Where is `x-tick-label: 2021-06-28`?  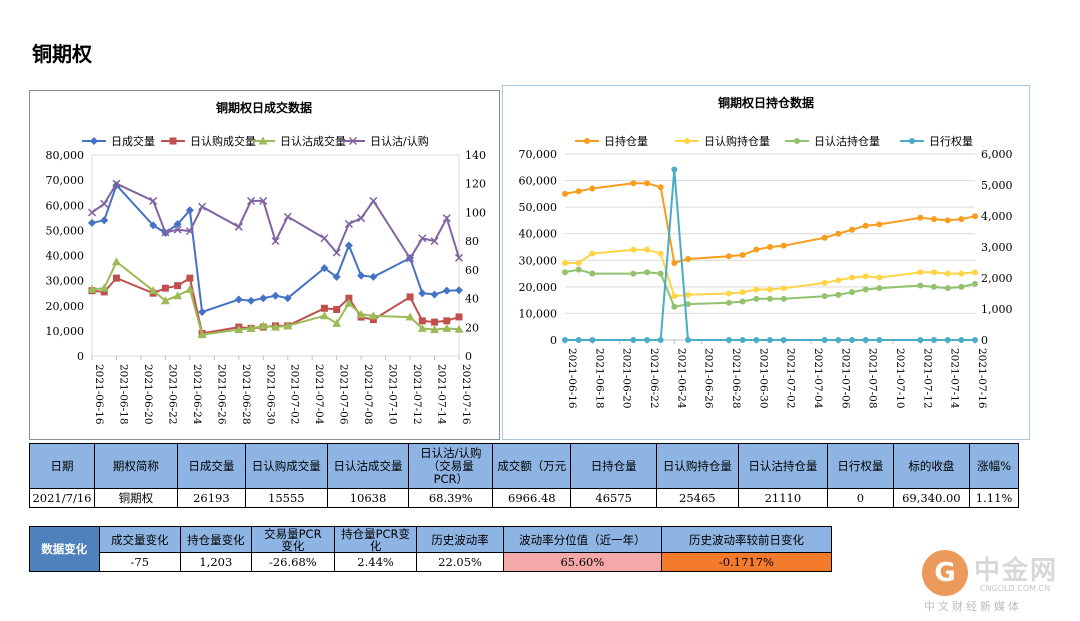 x-tick-label: 2021-06-28 is located at coordinates (246, 394).